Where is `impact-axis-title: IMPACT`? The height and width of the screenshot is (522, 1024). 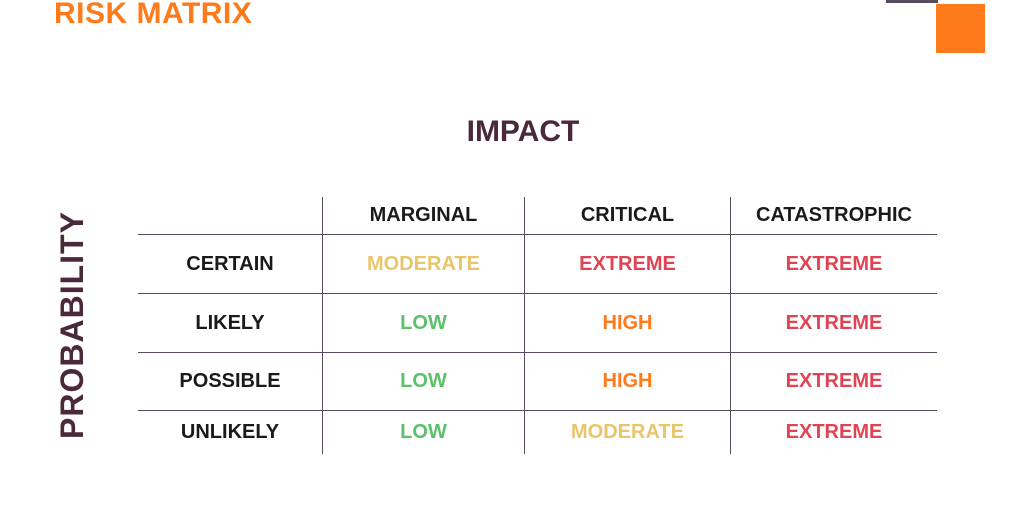
impact-axis-title: IMPACT is located at coordinates (523, 131).